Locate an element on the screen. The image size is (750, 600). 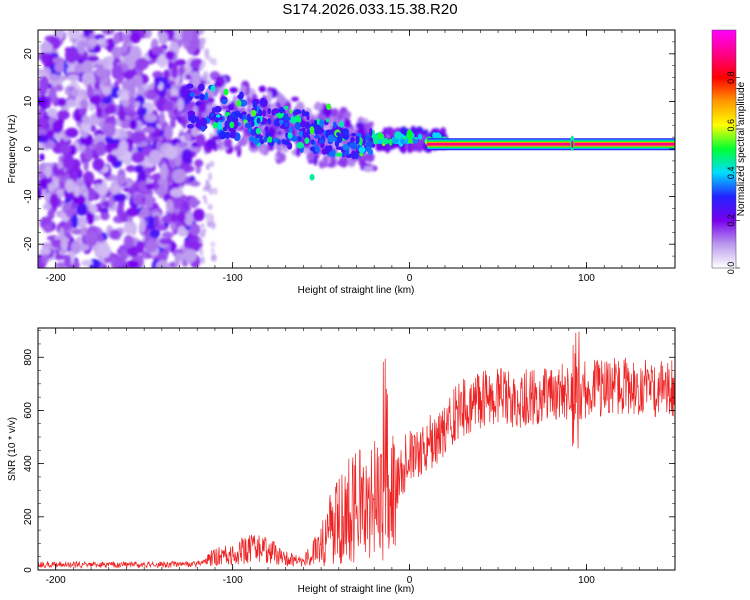
spectrogram-y-tick-label: 10 is located at coordinates (28, 101).